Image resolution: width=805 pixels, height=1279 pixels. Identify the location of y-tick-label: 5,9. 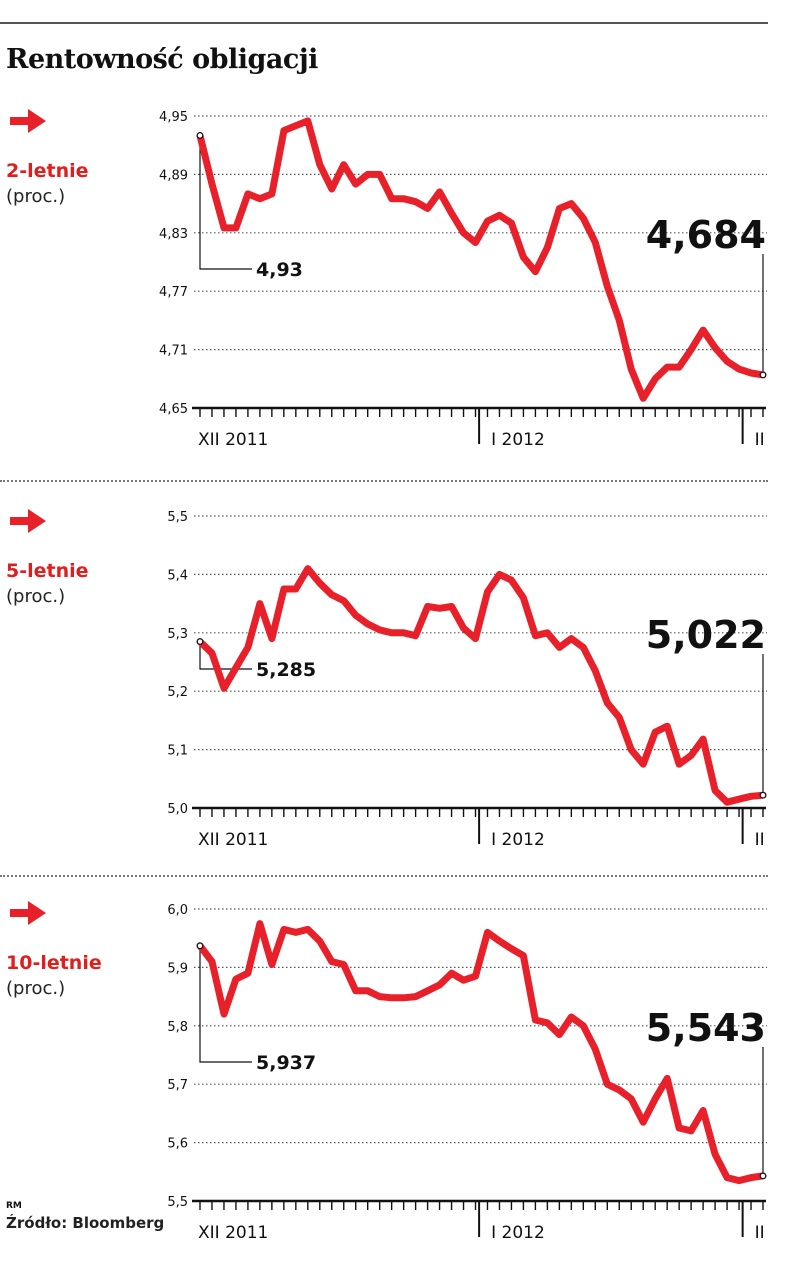
(177, 968).